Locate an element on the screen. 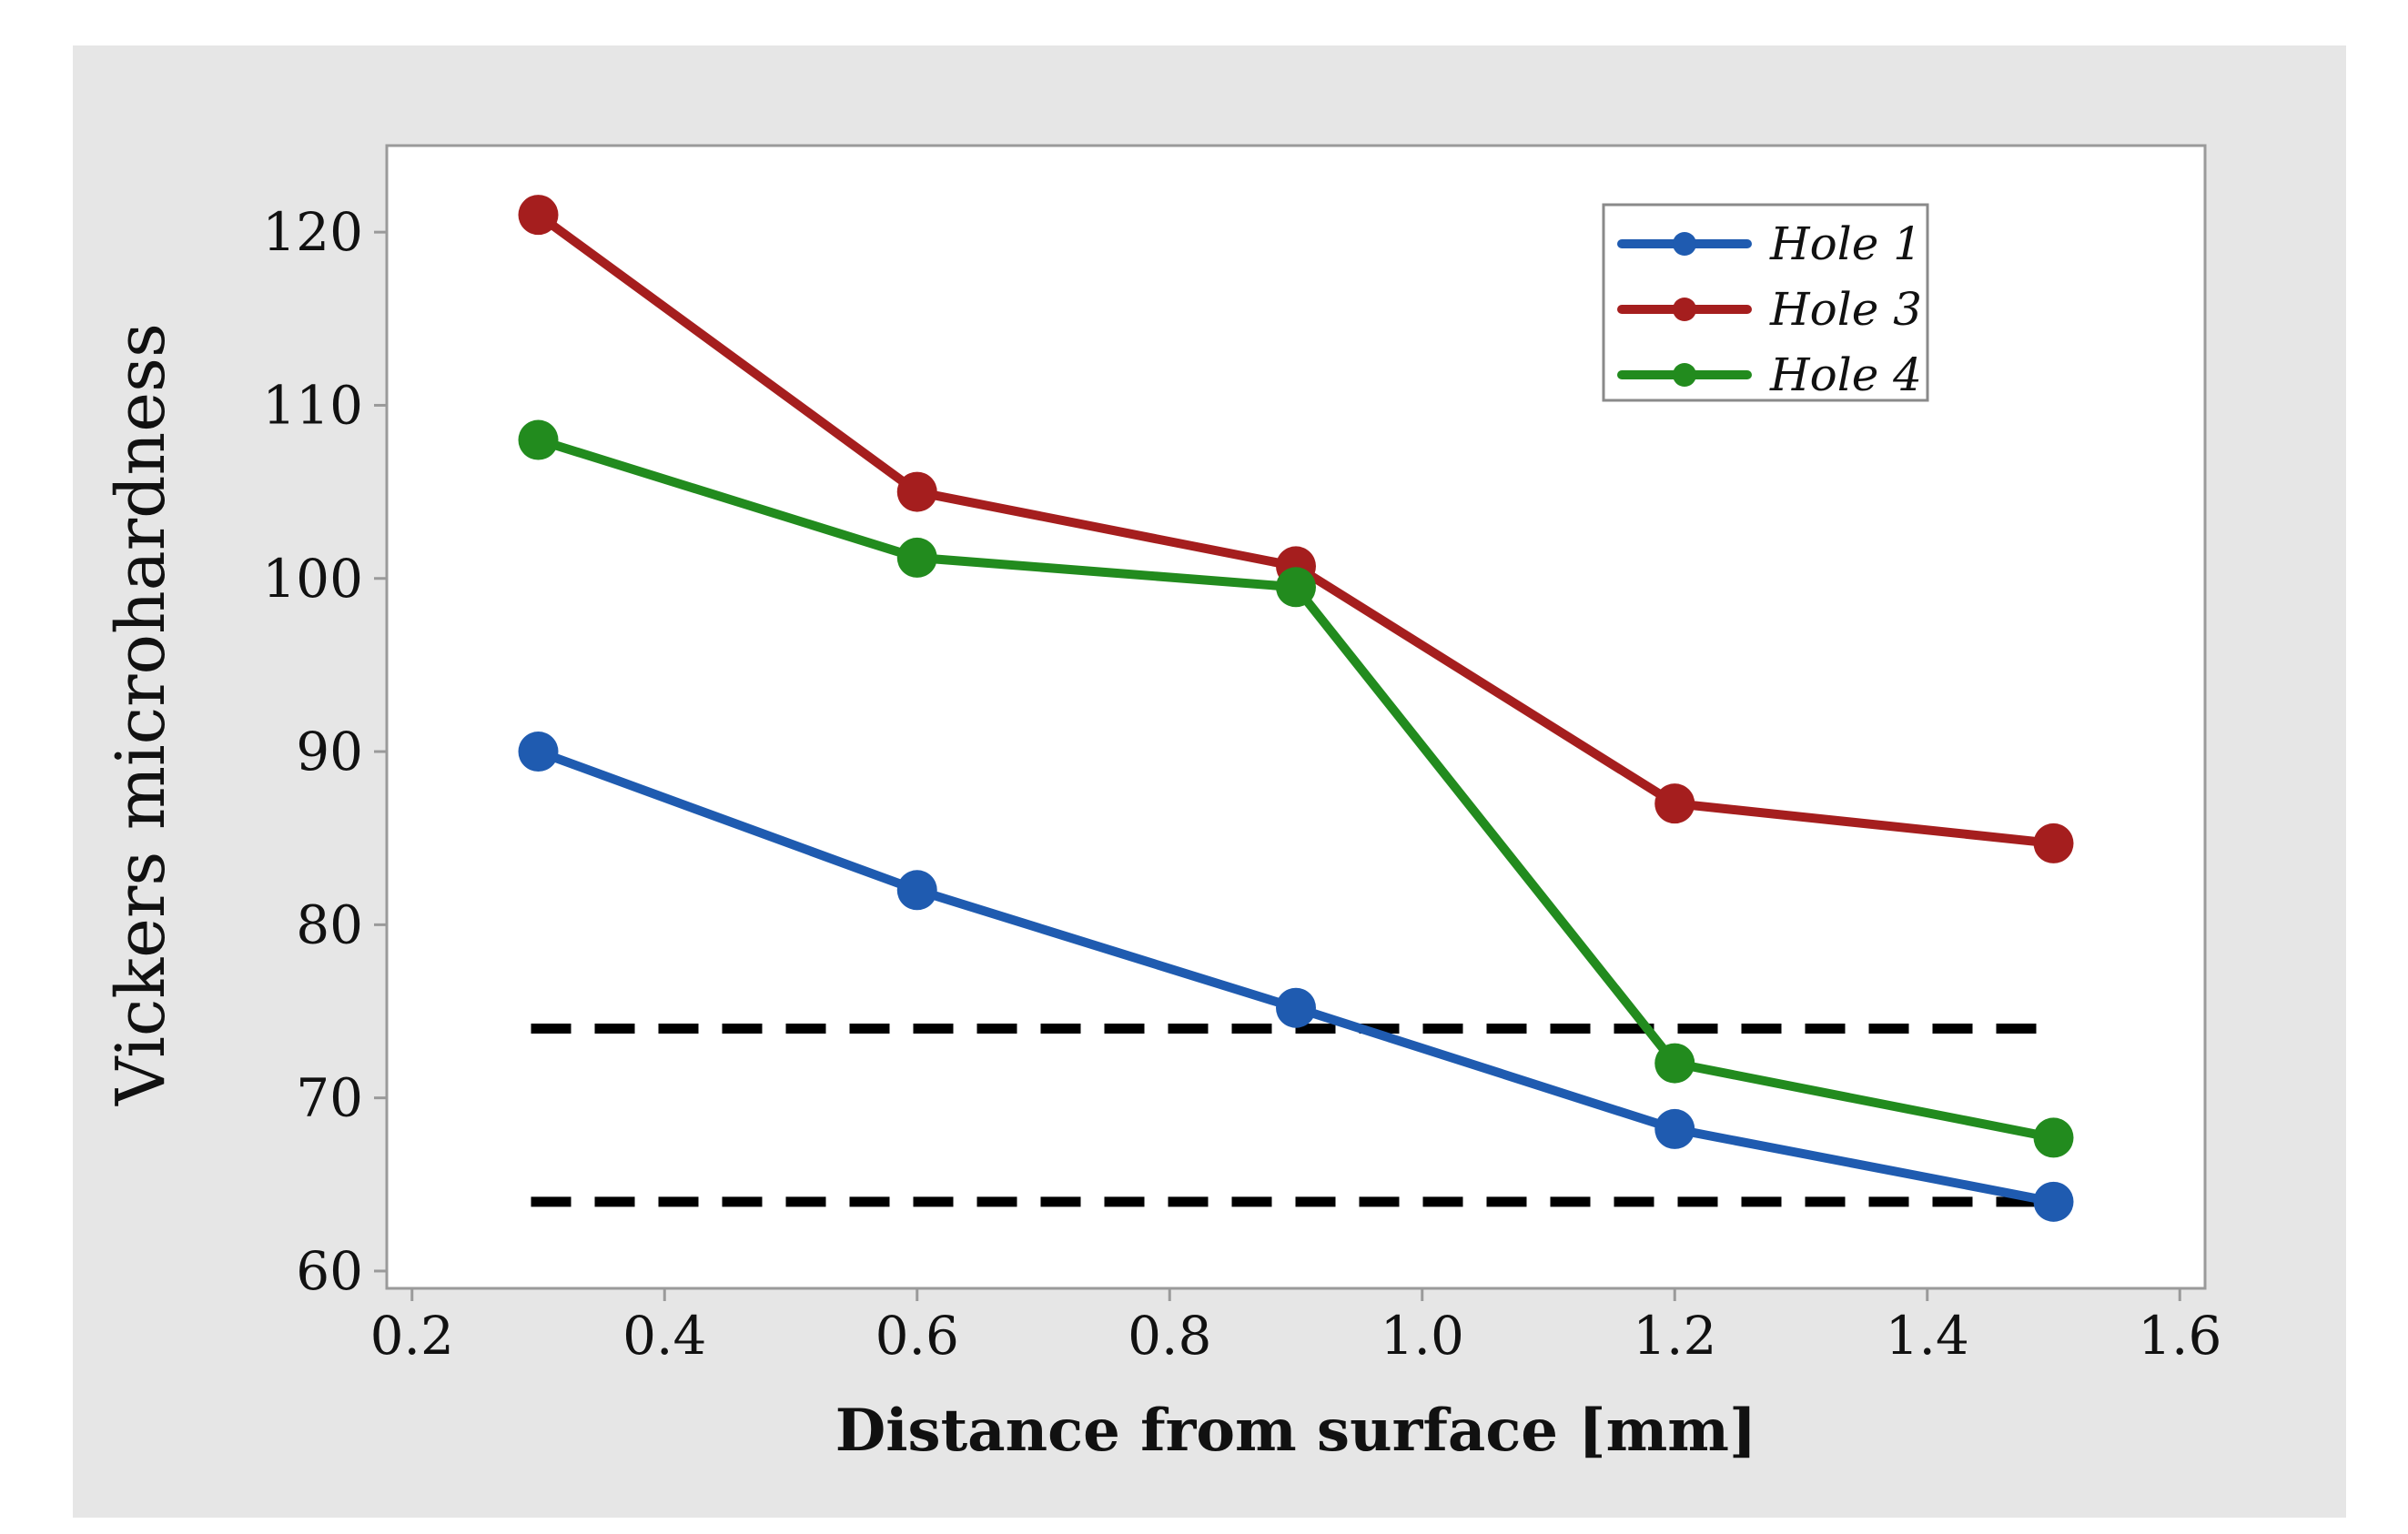  x-tick-label: 0.4 is located at coordinates (664, 1336).